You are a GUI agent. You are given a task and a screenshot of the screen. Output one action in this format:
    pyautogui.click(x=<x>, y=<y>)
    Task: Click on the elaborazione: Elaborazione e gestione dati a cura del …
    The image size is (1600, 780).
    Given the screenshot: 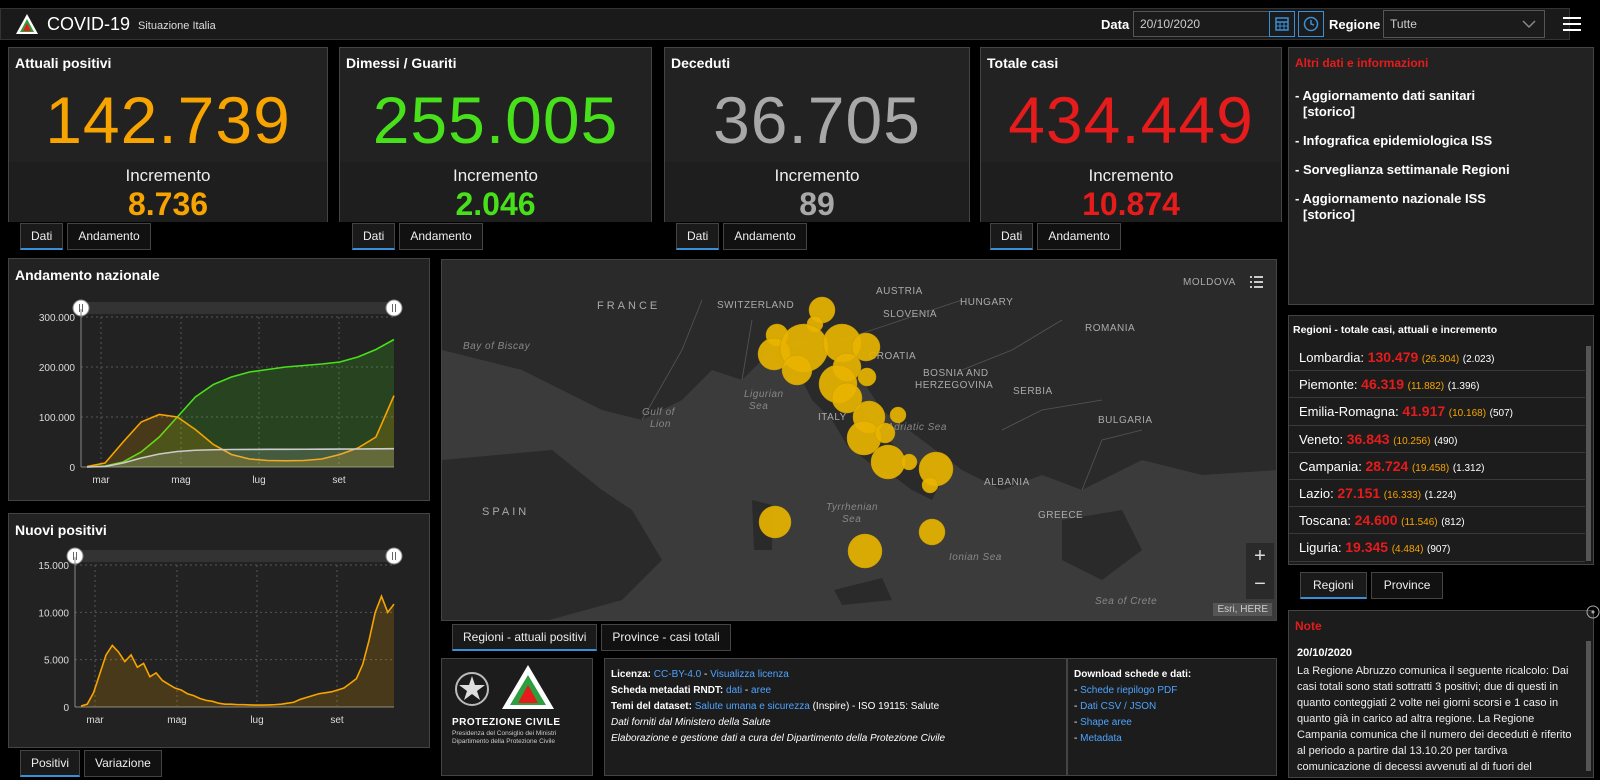 What is the action you would take?
    pyautogui.click(x=778, y=738)
    